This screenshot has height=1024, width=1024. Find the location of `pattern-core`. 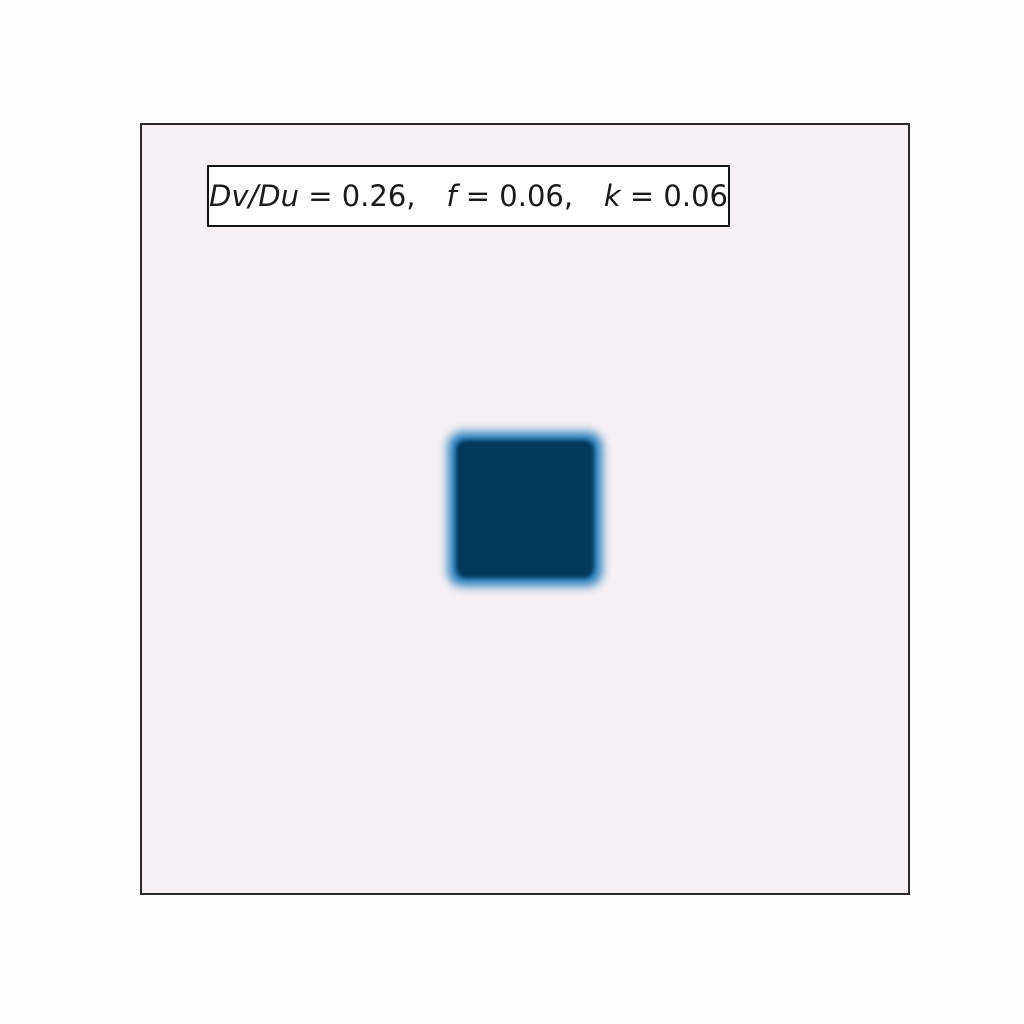

pattern-core is located at coordinates (525, 509).